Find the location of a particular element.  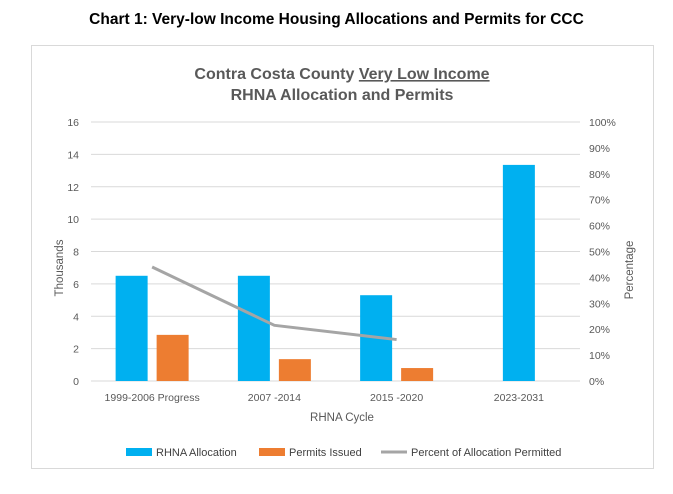

line-percent-permitted is located at coordinates (274, 303).